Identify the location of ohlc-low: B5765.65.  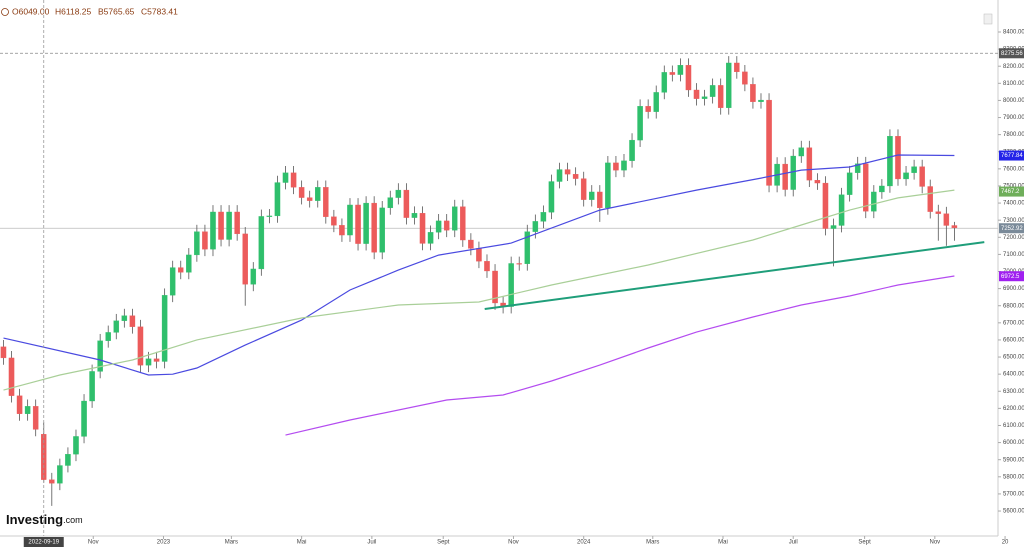
(116, 11).